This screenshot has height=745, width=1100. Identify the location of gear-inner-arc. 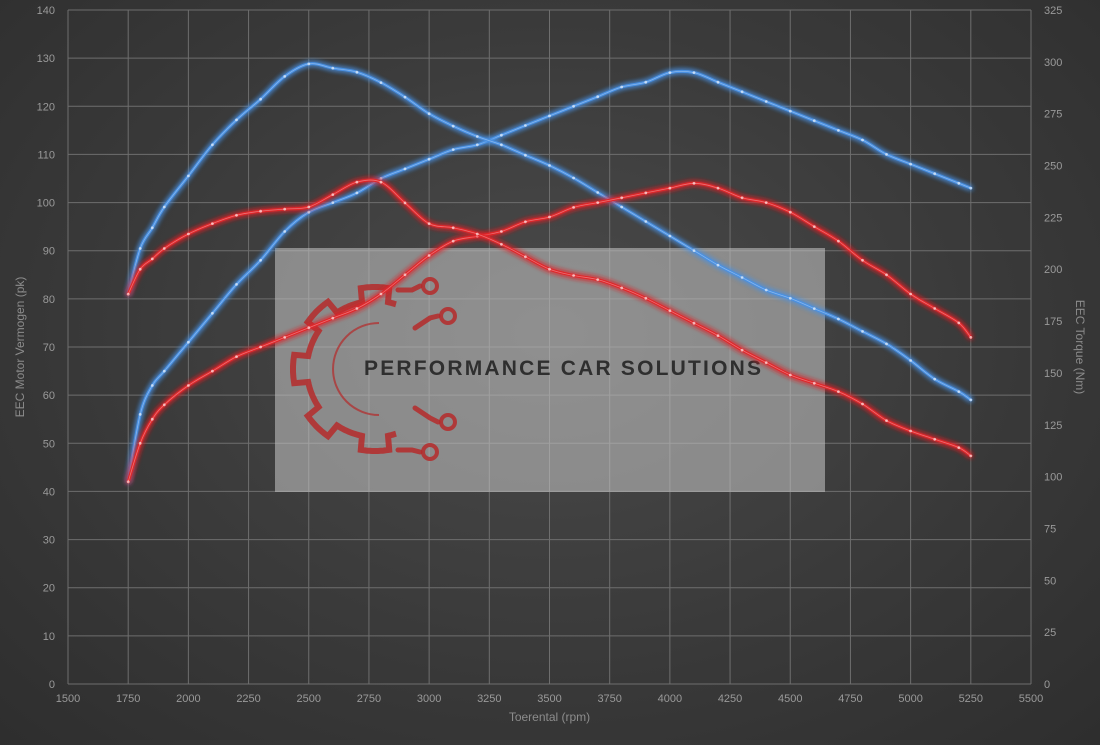
(356, 369).